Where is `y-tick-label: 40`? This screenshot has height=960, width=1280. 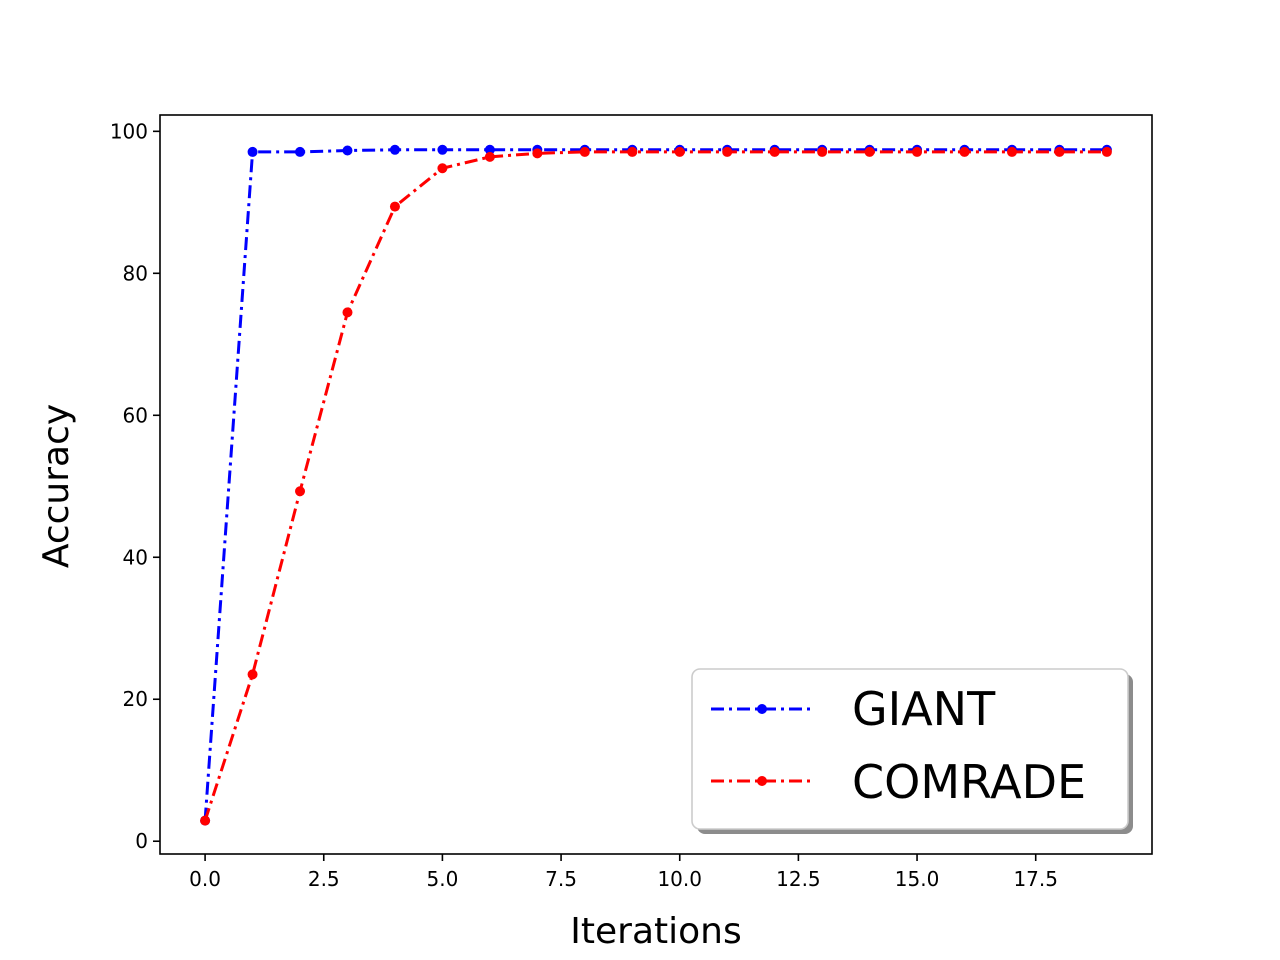
y-tick-label: 40 is located at coordinates (135, 557).